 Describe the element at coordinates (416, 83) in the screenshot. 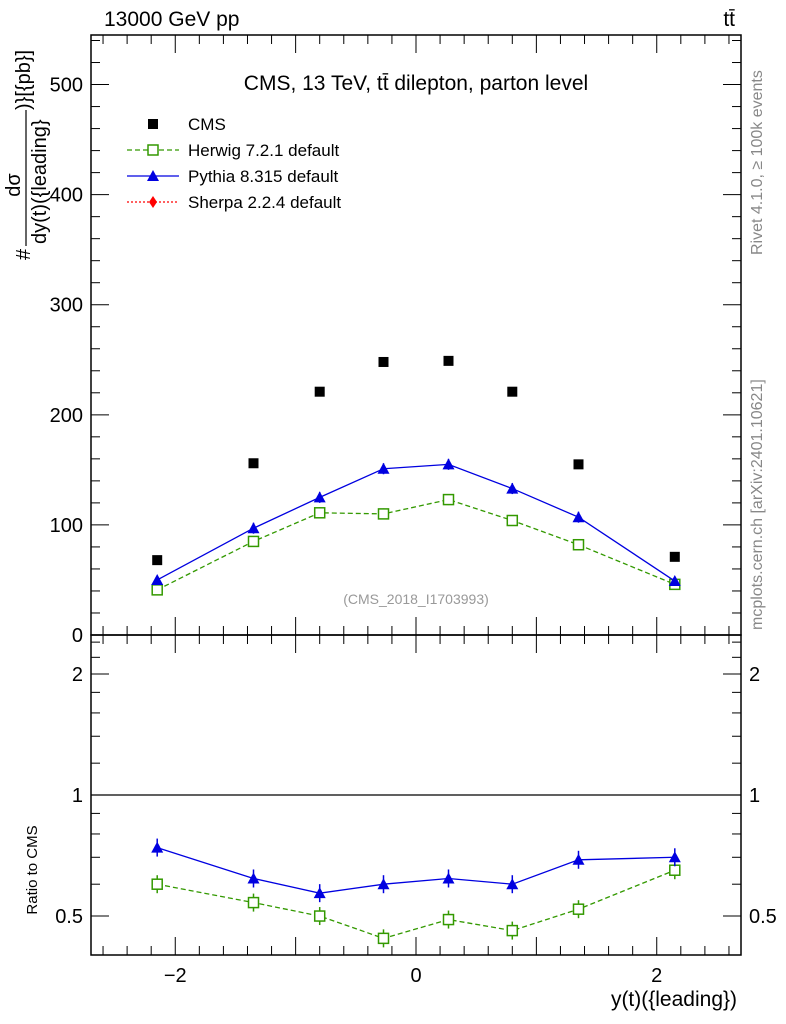

I see `chart-title: CMS, 13 TeV, tt̄ dilepton, parton level` at that location.